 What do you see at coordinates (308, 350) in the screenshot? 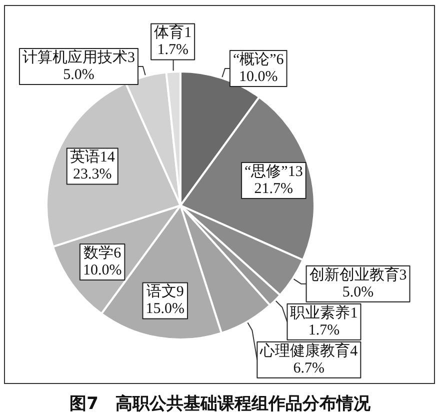
I see `slice-label: 心理健康教育4` at bounding box center [308, 350].